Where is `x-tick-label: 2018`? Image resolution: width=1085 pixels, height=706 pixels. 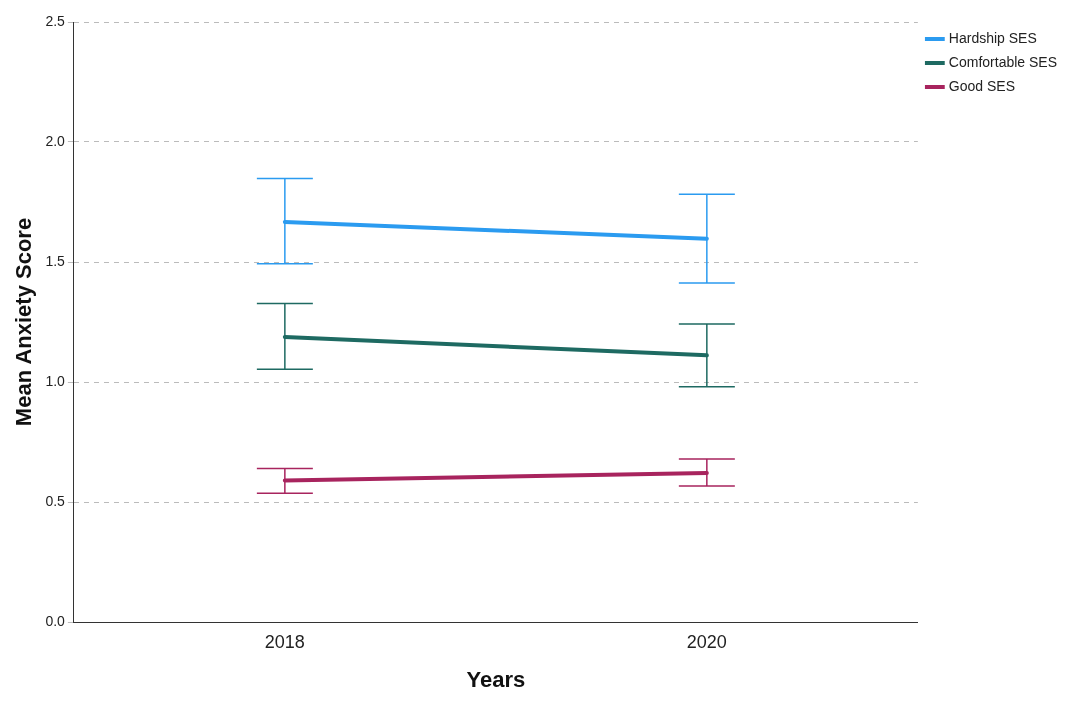 x-tick-label: 2018 is located at coordinates (284, 641).